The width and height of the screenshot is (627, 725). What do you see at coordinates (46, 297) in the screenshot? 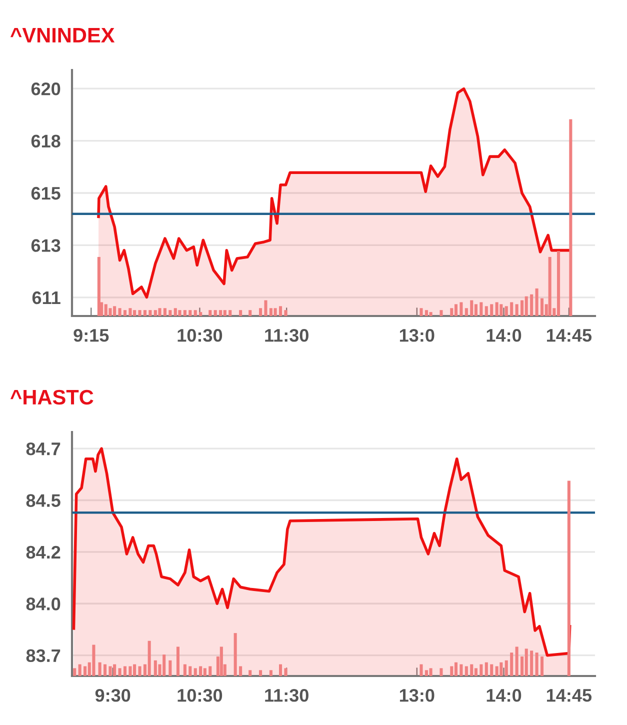
I see `y-tick-label: 611` at bounding box center [46, 297].